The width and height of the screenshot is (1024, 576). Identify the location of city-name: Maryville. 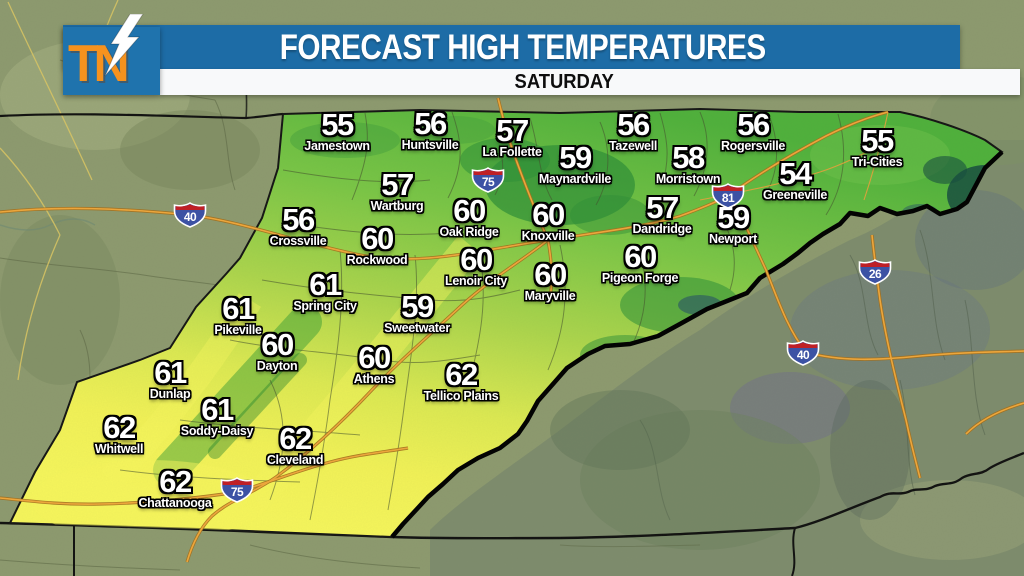
(550, 296).